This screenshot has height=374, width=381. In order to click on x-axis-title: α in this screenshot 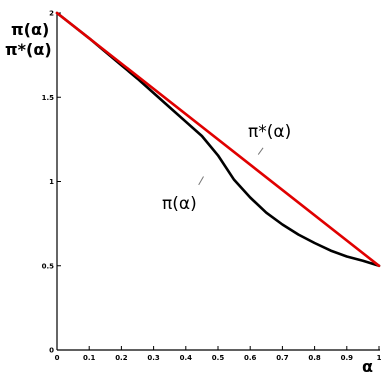, I will do `click(367, 365)`.